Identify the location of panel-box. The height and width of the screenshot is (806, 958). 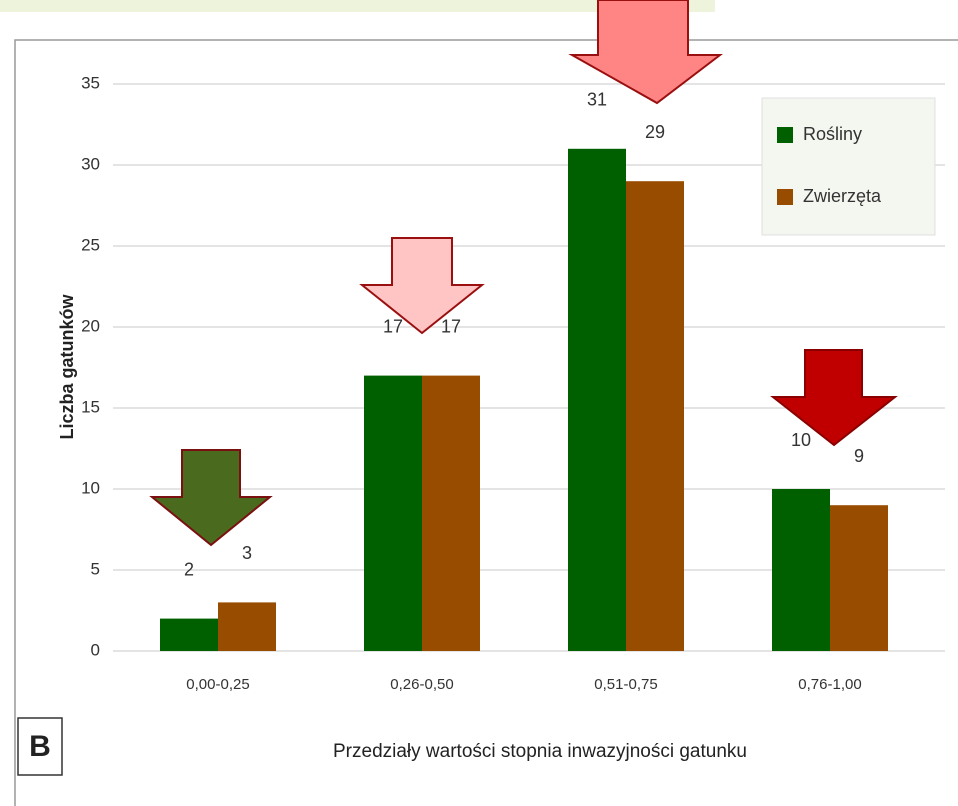
(40, 746).